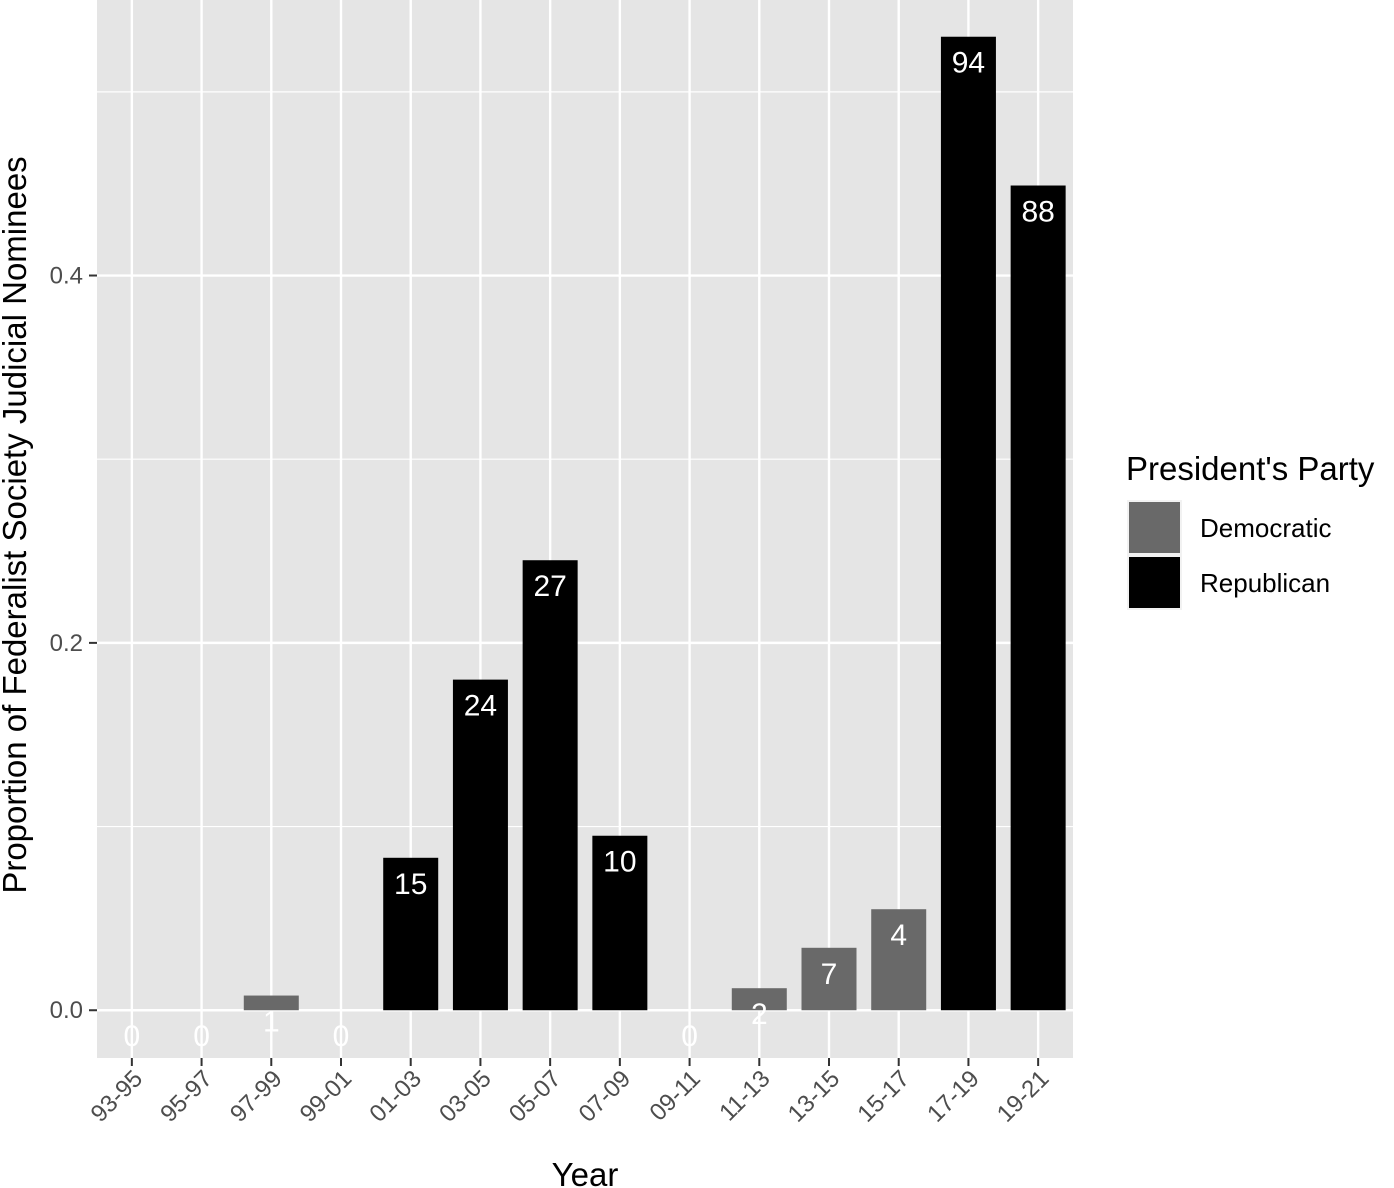  What do you see at coordinates (1154, 527) in the screenshot?
I see `legend-key-democratic` at bounding box center [1154, 527].